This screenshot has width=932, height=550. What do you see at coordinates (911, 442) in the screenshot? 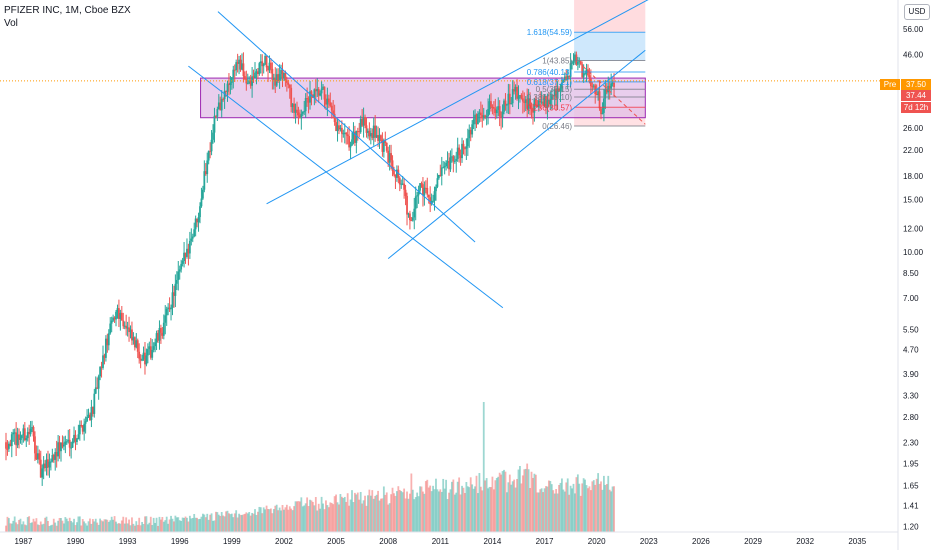
I see `price-axis-label: 2.30` at bounding box center [911, 442].